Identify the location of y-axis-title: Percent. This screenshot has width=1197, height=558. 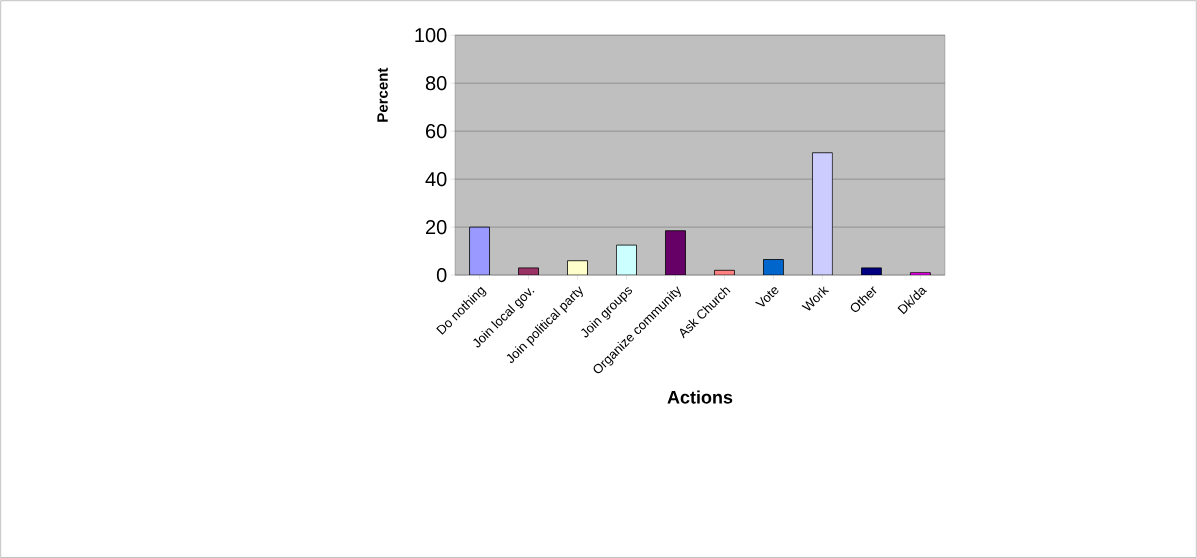
(382, 94).